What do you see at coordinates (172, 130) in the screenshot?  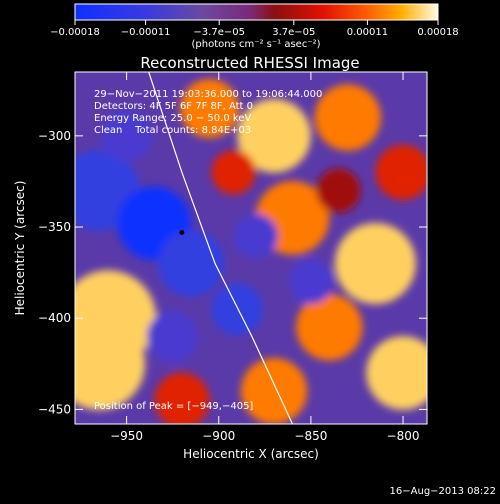 I see `annotation-counts: Clean Total counts: 8.84E+03` at bounding box center [172, 130].